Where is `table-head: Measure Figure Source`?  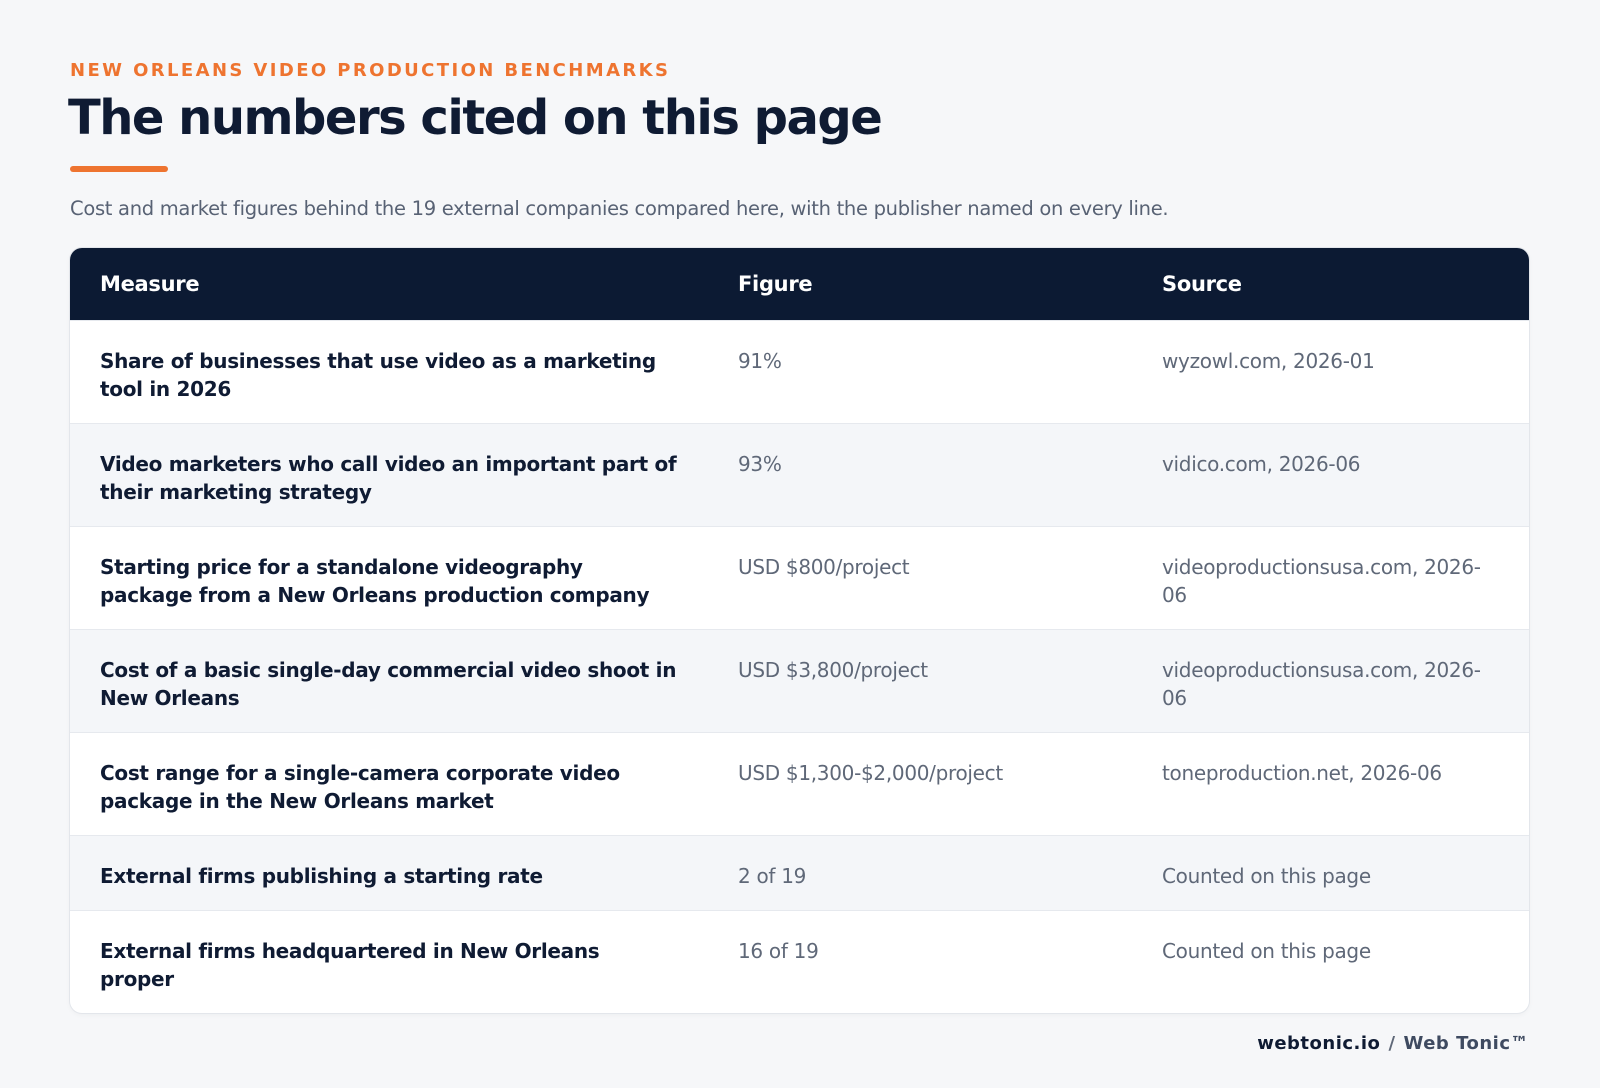
table-head: Measure Figure Source is located at coordinates (799, 284).